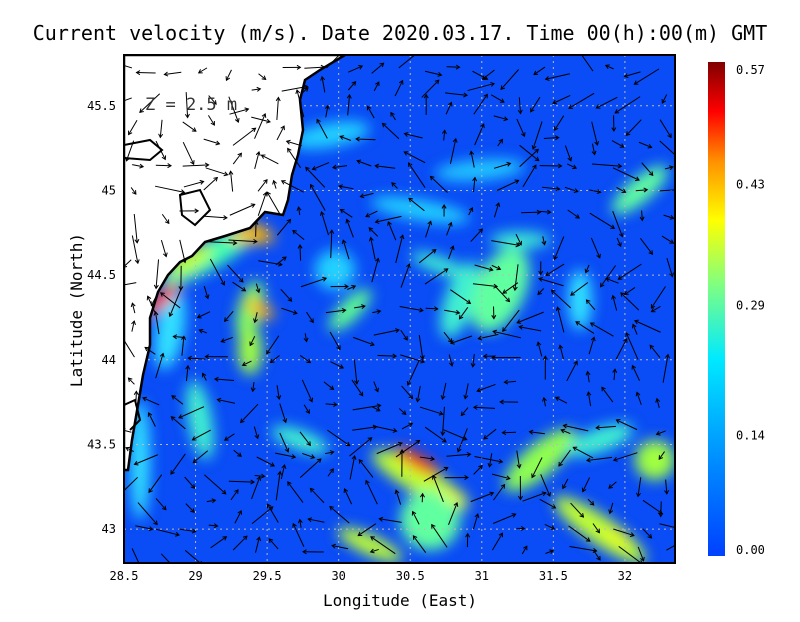 This screenshot has height=622, width=800. I want to click on y-tick-label: 45.5, so click(101, 106).